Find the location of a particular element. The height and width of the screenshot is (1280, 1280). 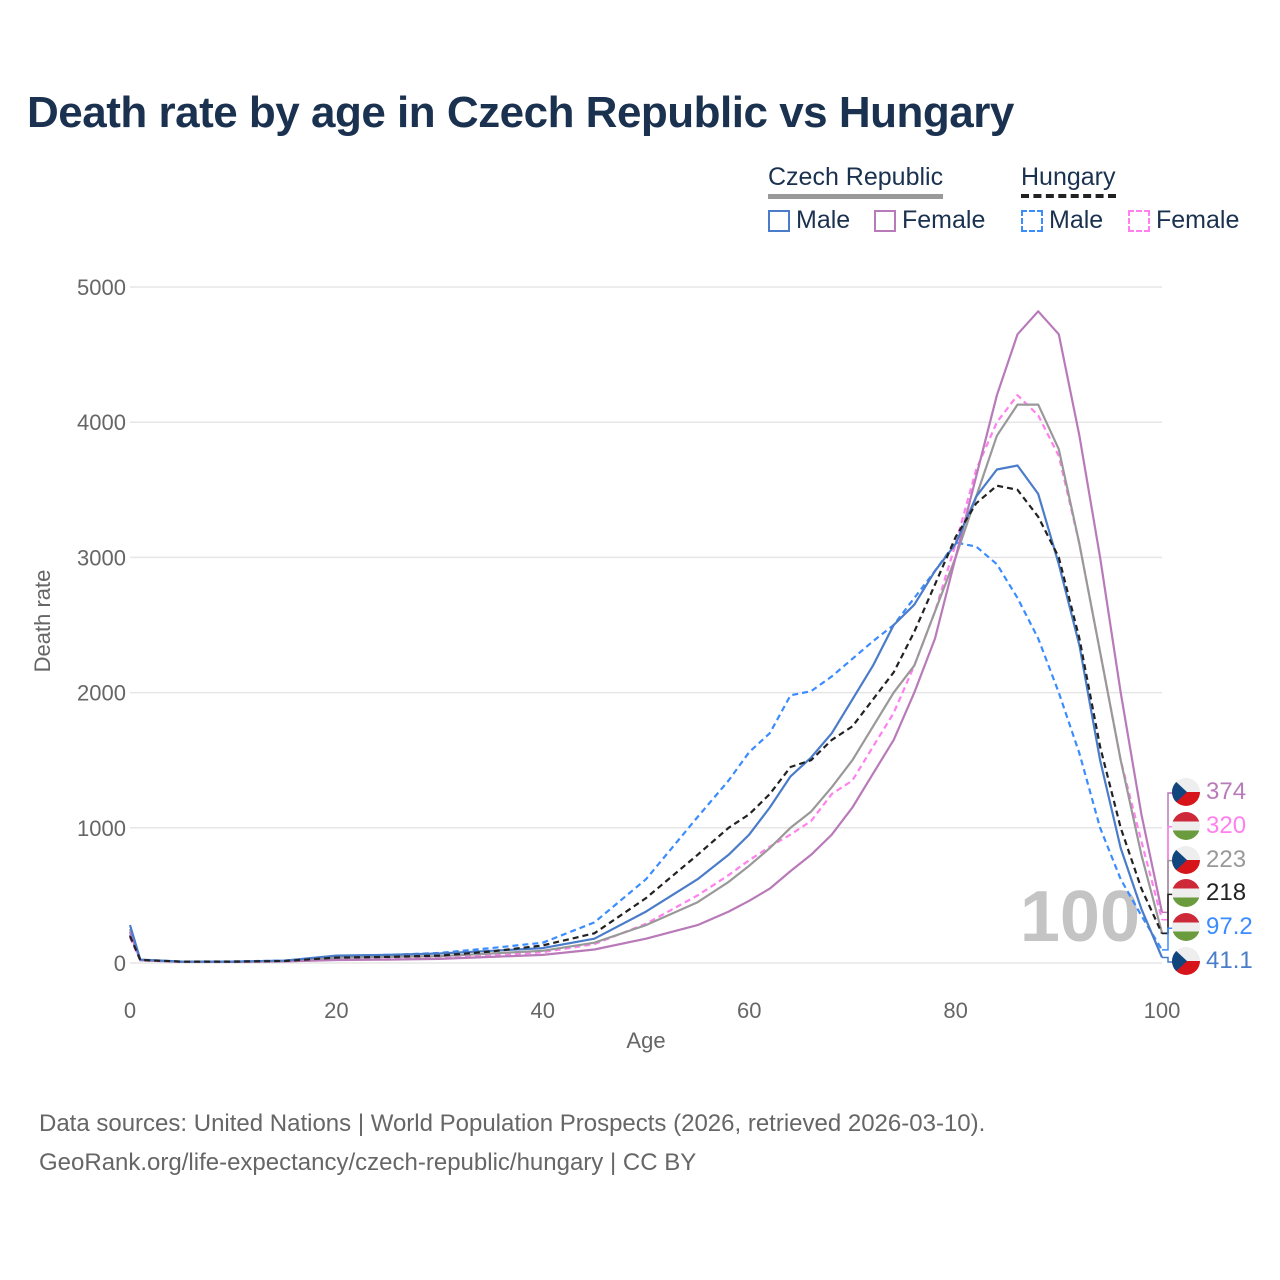

x-tick-label: 40 is located at coordinates (543, 1010).